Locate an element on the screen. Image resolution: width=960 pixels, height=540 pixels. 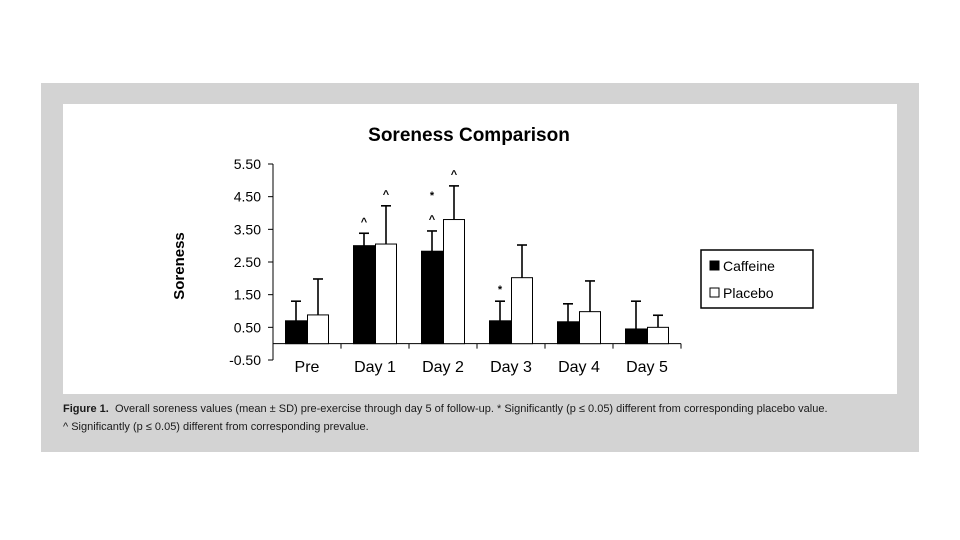
placebo-legend-swatch is located at coordinates (714, 292).